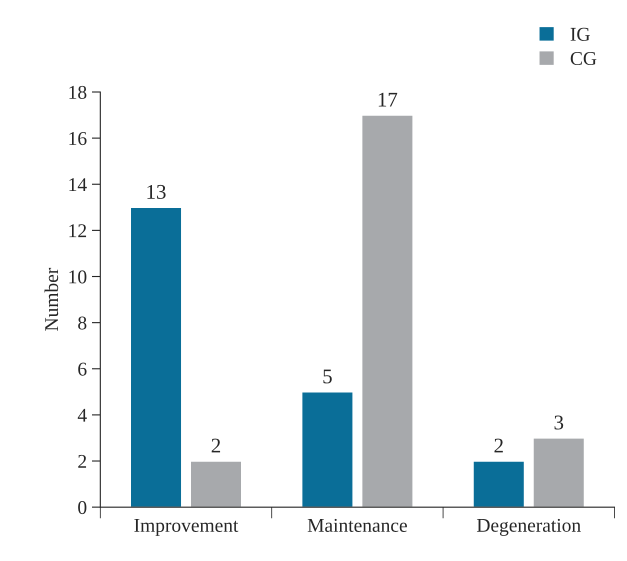  Describe the element at coordinates (580, 34) in the screenshot. I see `legend-label: IG` at that location.